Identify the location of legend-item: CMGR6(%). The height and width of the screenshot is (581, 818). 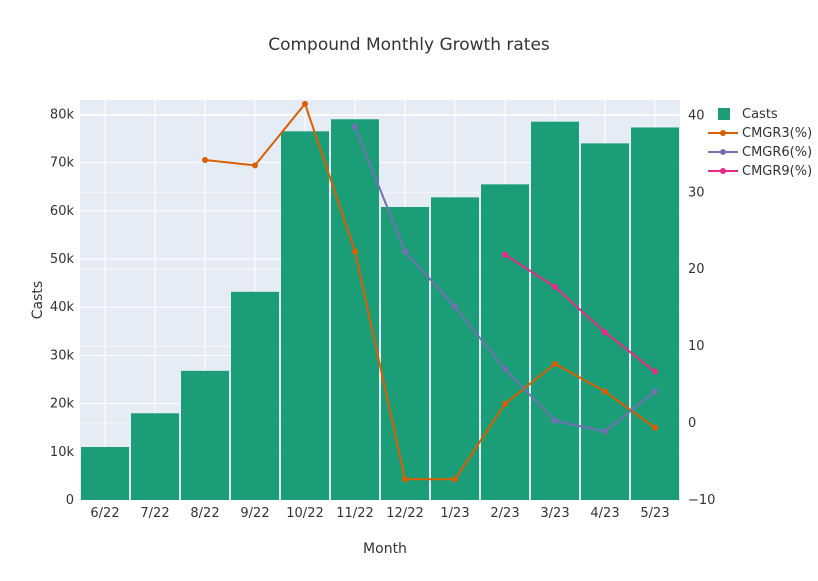
(760, 152).